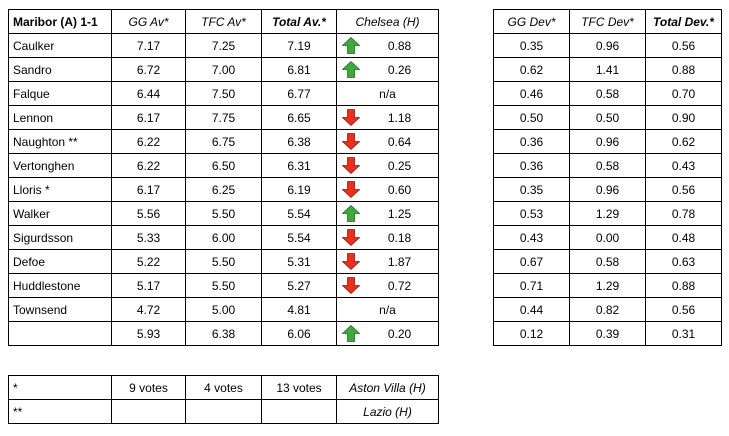 Image resolution: width=729 pixels, height=436 pixels. What do you see at coordinates (148, 213) in the screenshot?
I see `gg-average: 5.56` at bounding box center [148, 213].